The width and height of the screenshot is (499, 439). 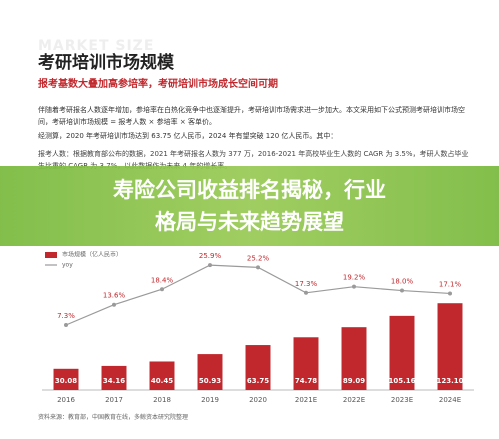 I want to click on title: 考研培训市场规模, so click(x=106, y=63).